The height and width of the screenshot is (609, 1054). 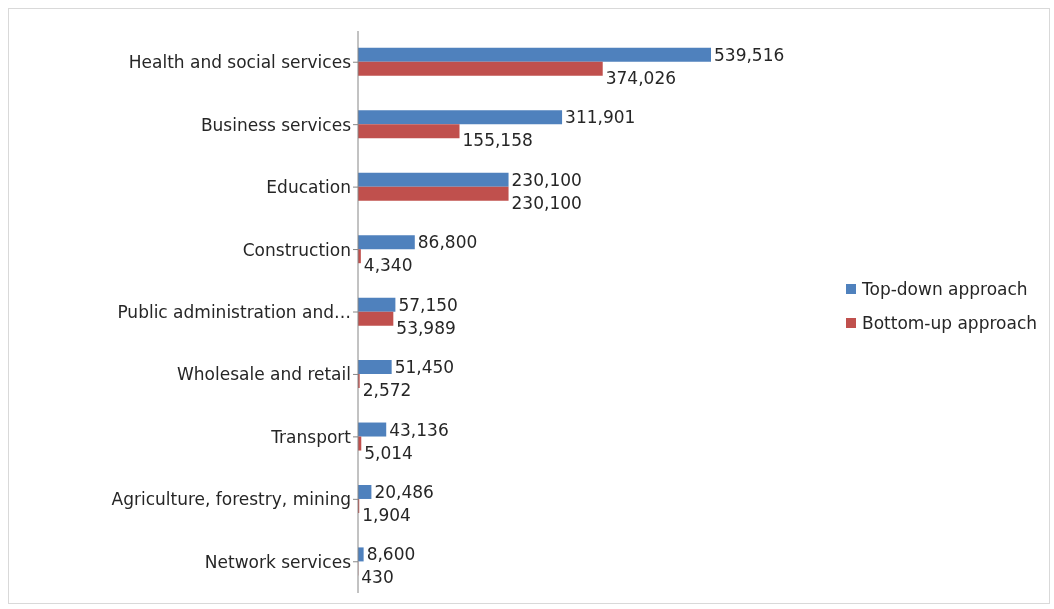 I want to click on data-label: 53,989, so click(x=426, y=327).